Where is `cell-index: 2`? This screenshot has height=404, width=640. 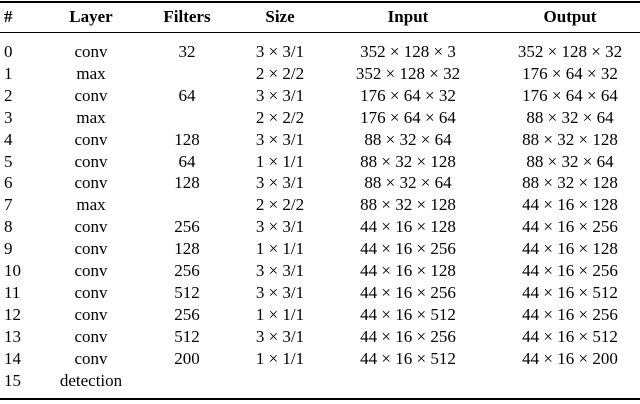 cell-index: 2 is located at coordinates (8, 95).